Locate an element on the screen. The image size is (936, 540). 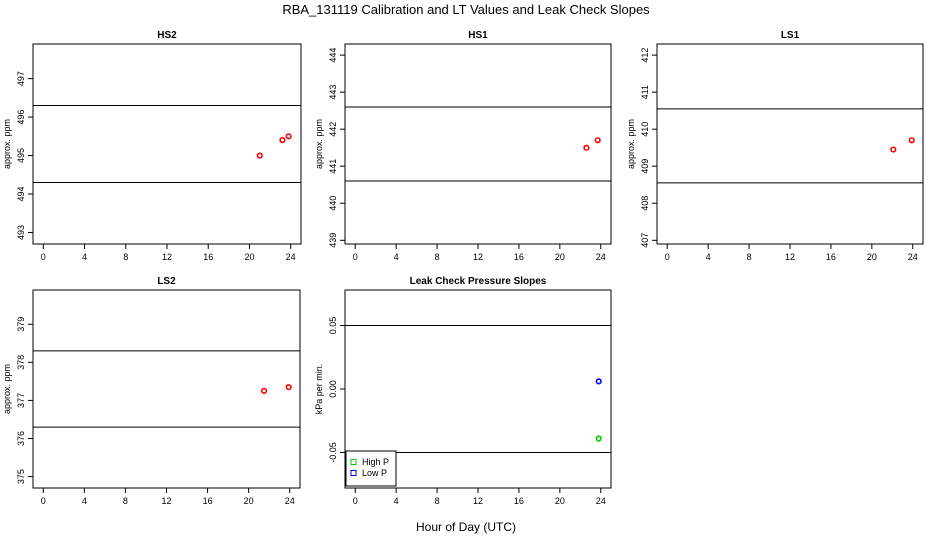
panel-2-xtick-label-2: 8 is located at coordinates (437, 257).